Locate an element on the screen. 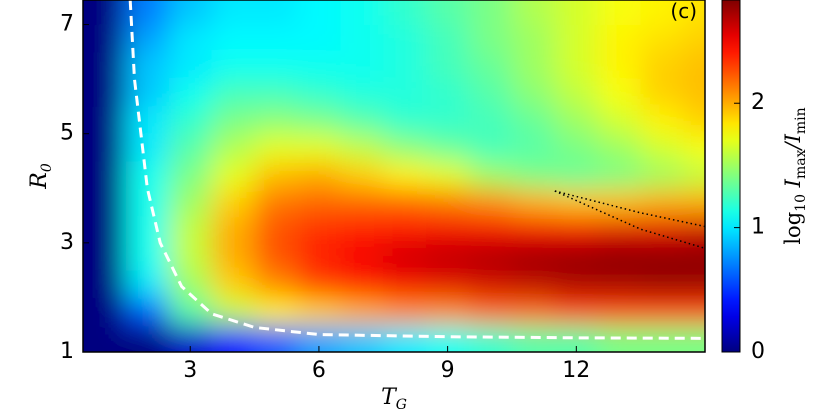 Image resolution: width=830 pixels, height=415 pixels. colorbar is located at coordinates (731, 176).